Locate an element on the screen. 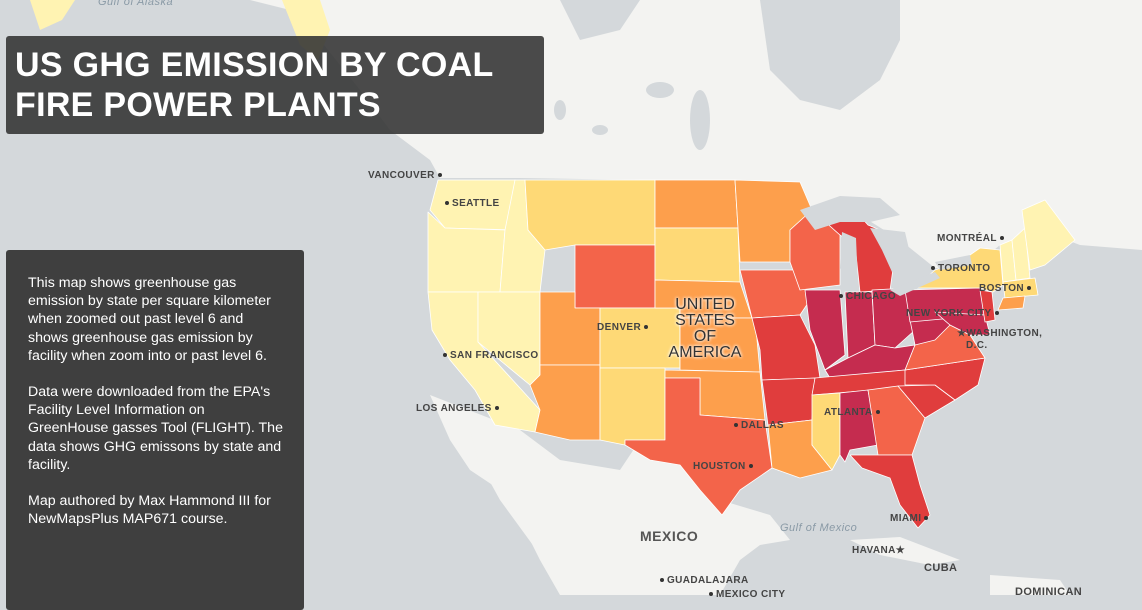  label-usa-line2: STATES OF is located at coordinates (705, 328).